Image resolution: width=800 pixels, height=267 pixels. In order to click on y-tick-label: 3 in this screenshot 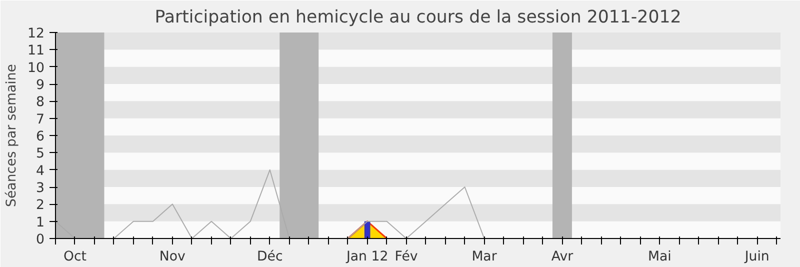, I will do `click(40, 188)`.